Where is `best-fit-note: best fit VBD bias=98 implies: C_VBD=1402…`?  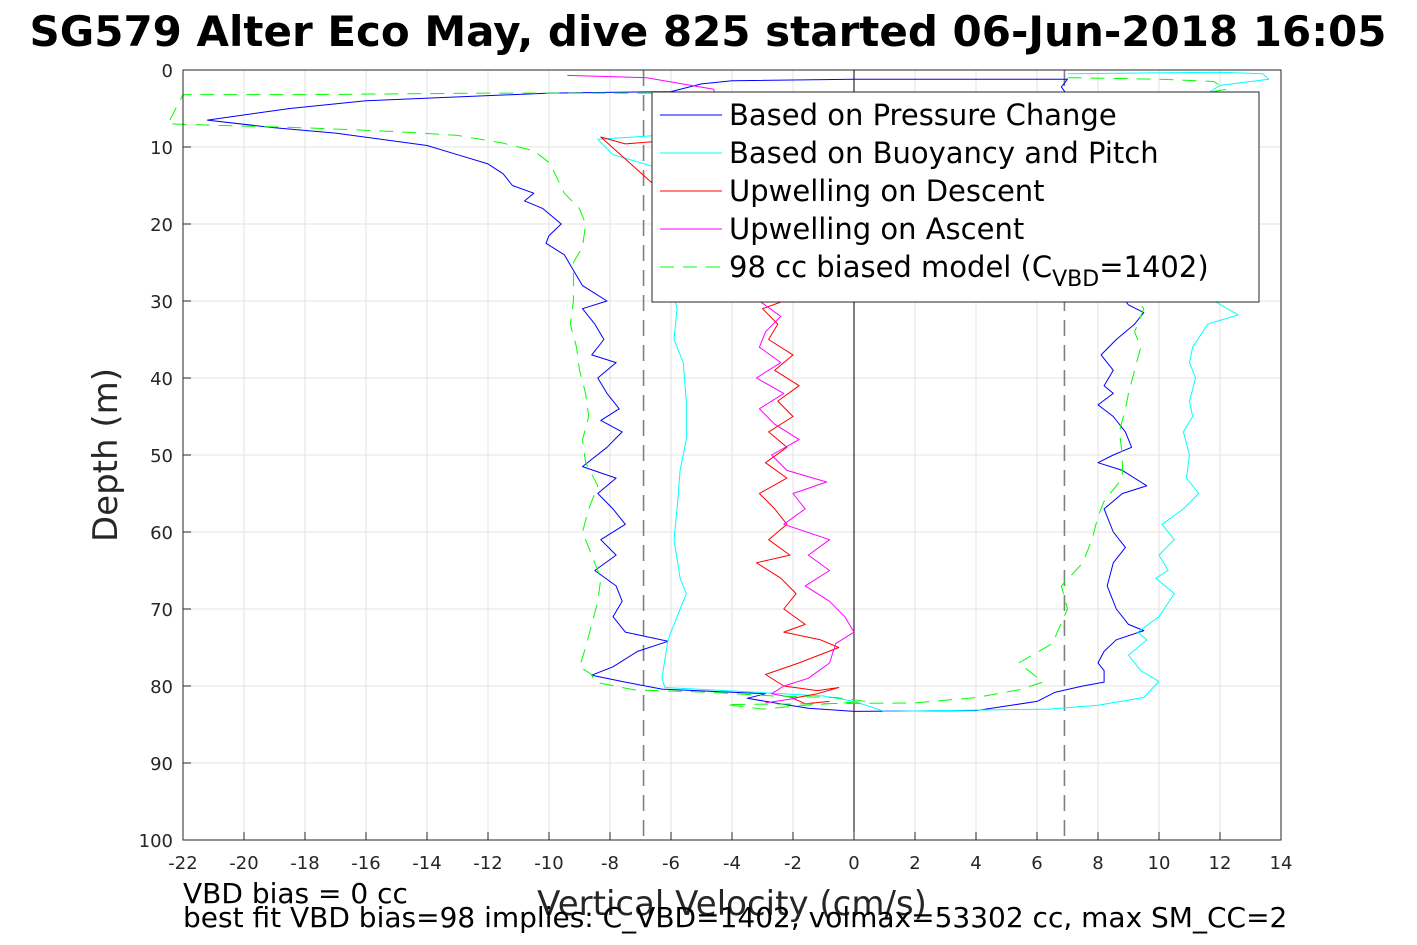 best-fit-note: best fit VBD bias=98 implies: C_VBD=1402… is located at coordinates (735, 917).